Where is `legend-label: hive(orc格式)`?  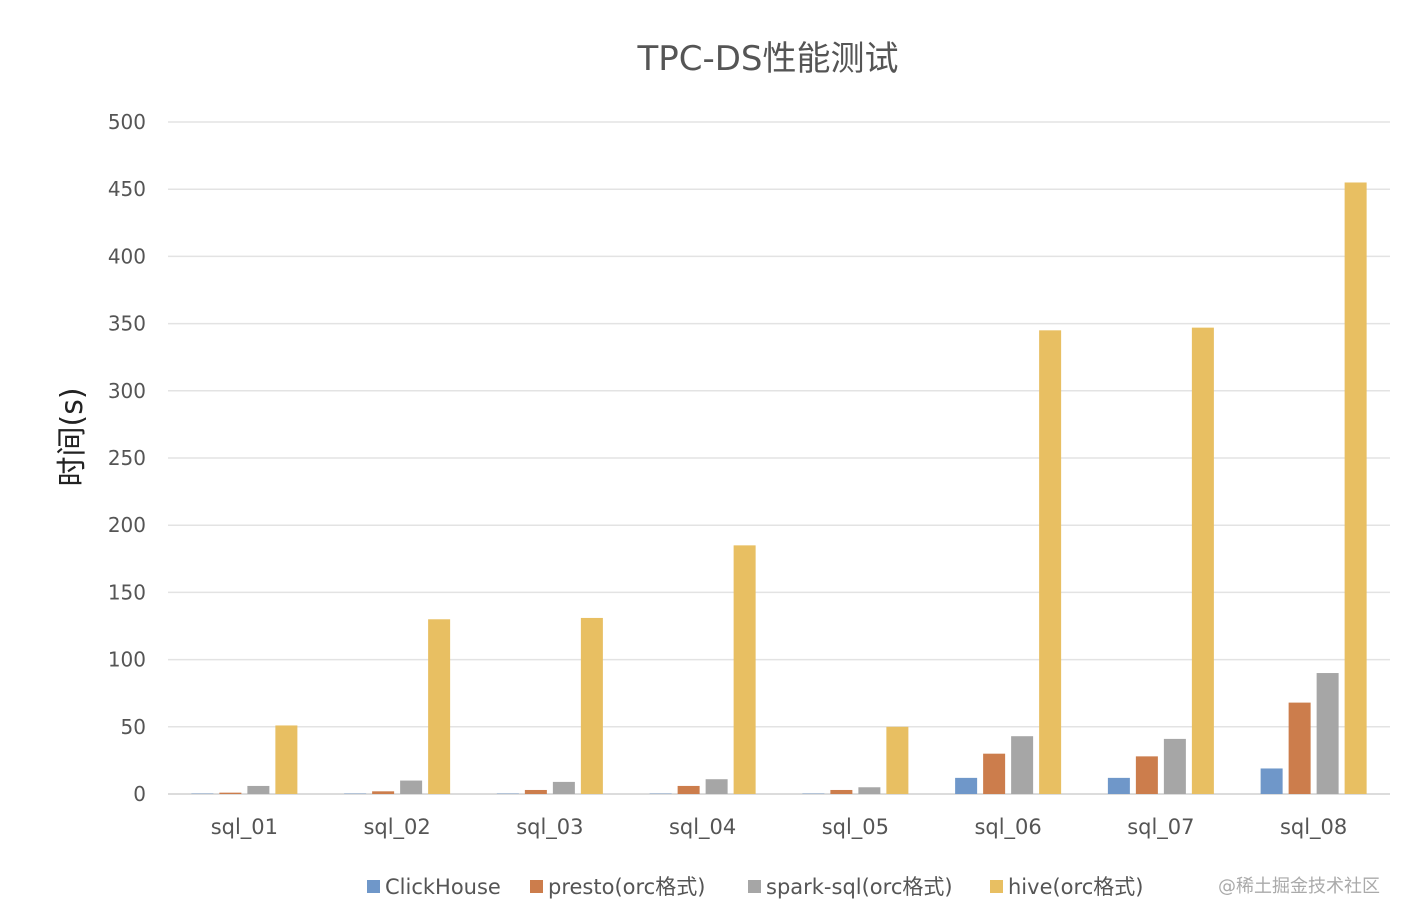 legend-label: hive(orc格式) is located at coordinates (1075, 887).